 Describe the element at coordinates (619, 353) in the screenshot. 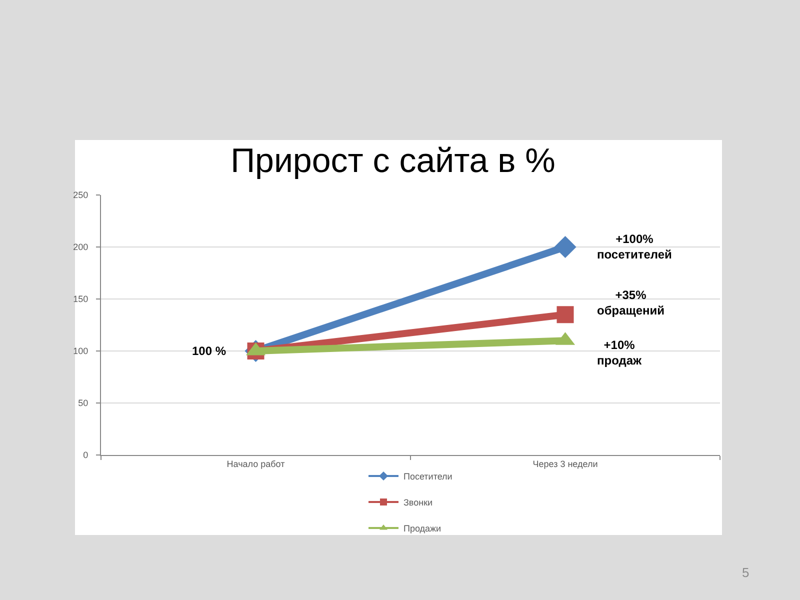

I see `annotation: +10% продаж` at that location.